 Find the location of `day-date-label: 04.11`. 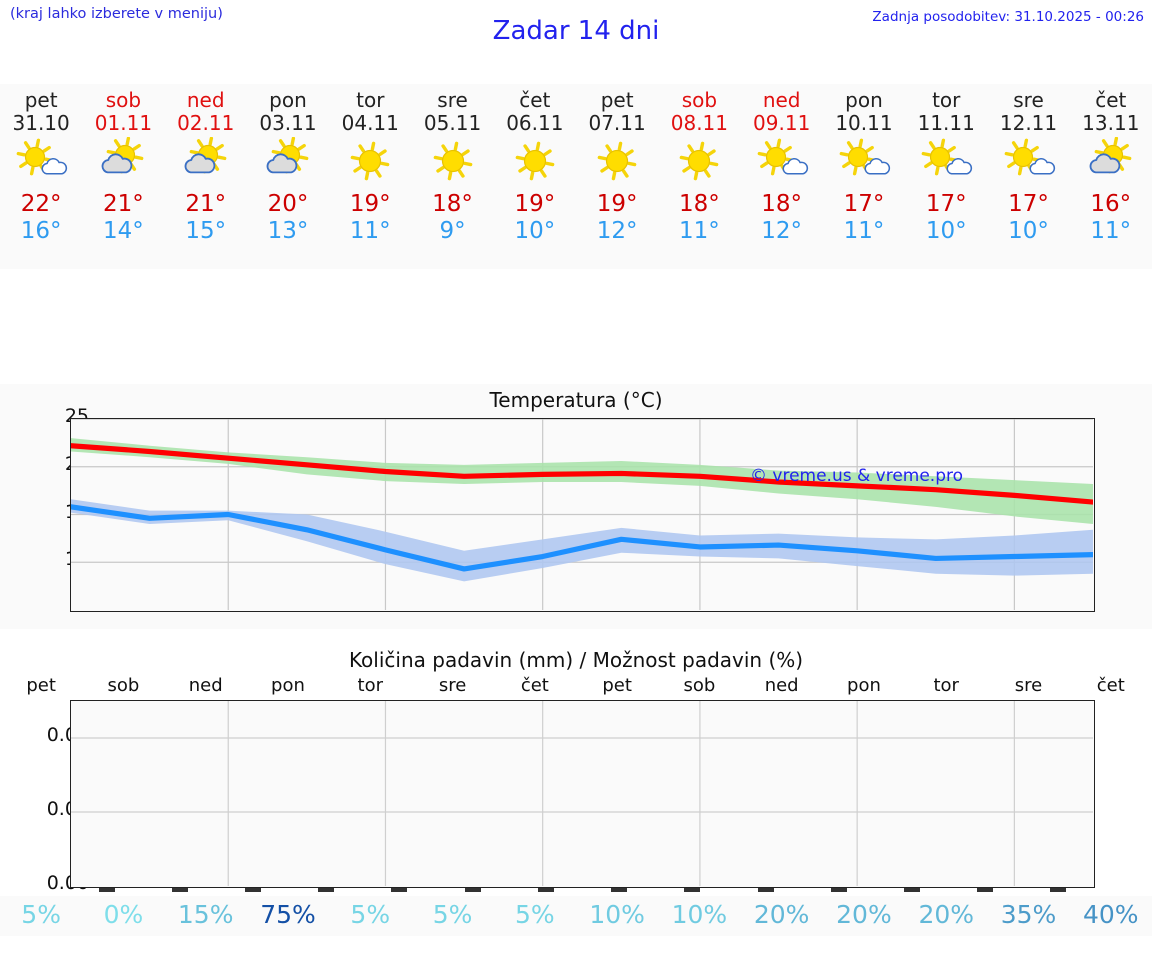

day-date-label: 04.11 is located at coordinates (370, 123).